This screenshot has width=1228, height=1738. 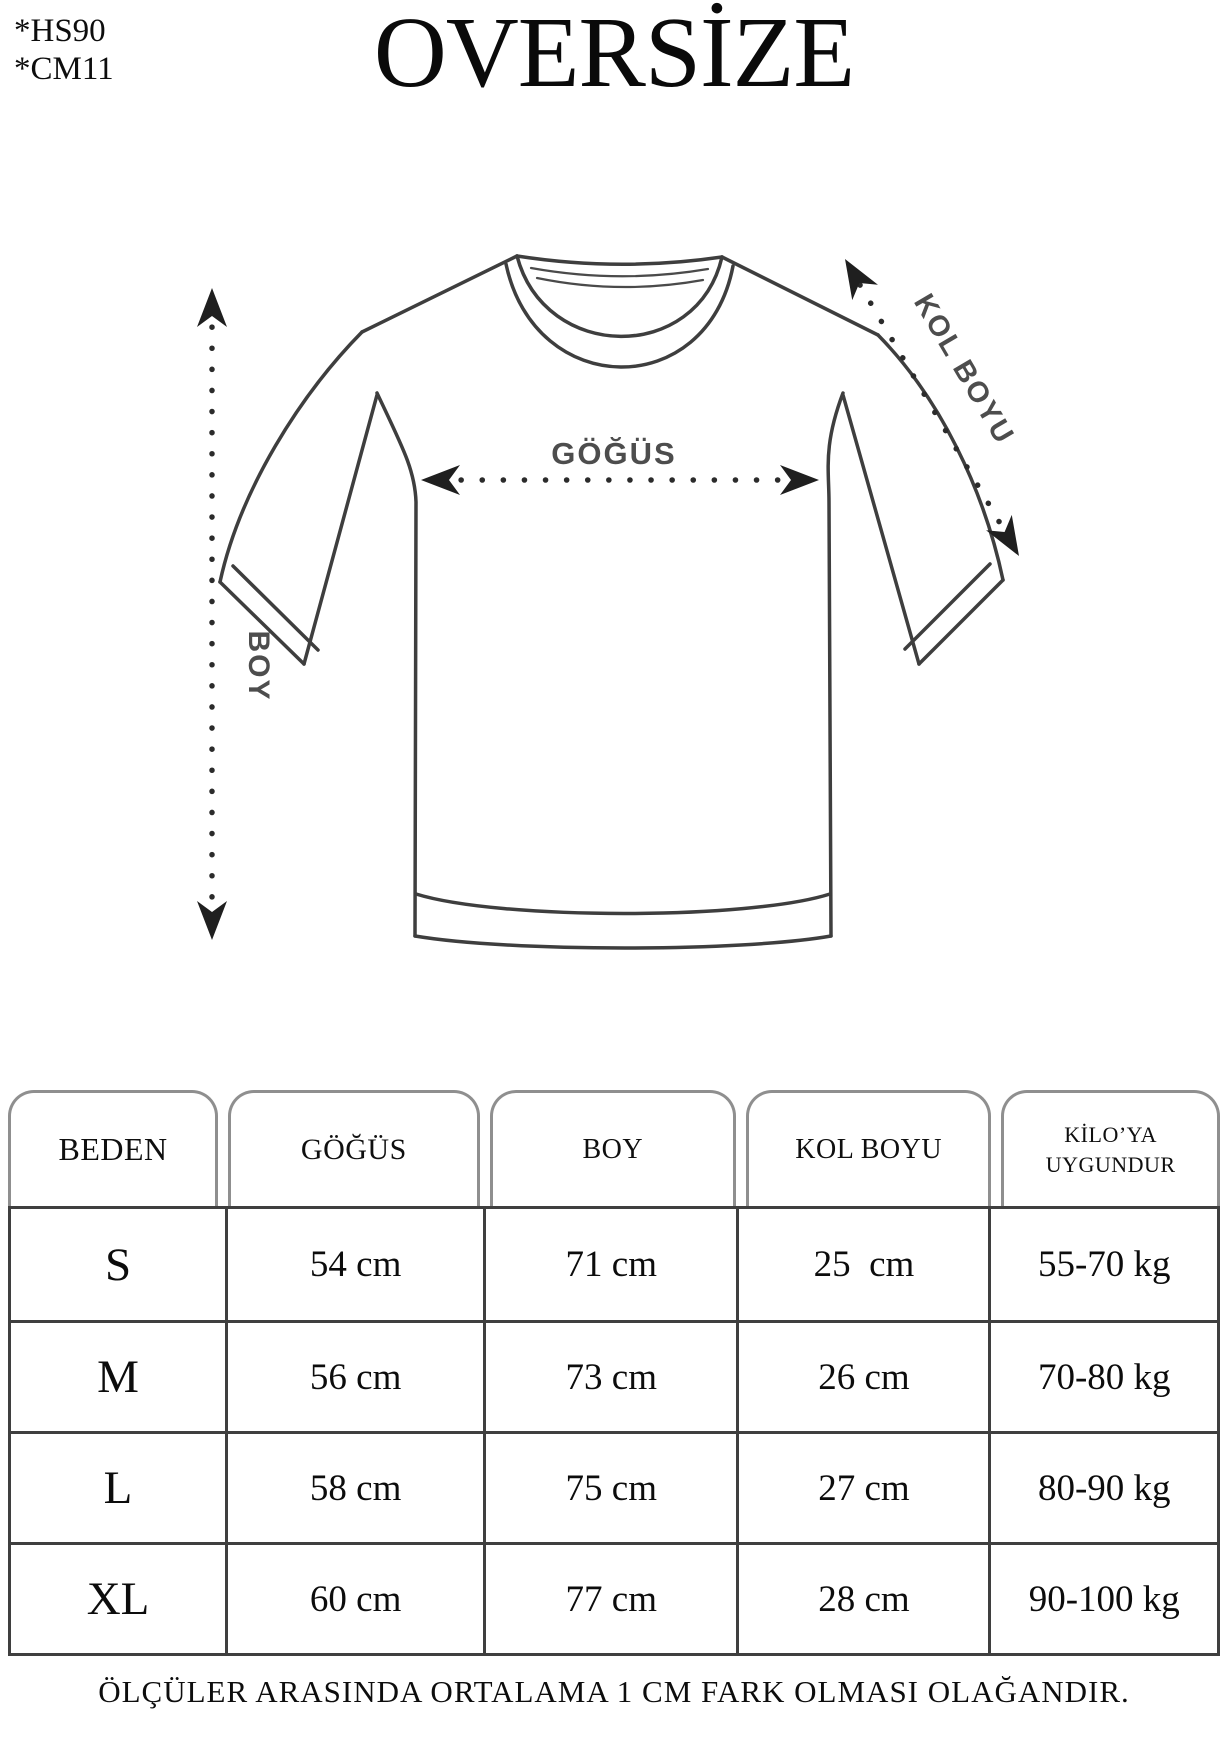 What do you see at coordinates (1104, 1264) in the screenshot?
I see `cell-weight: 55-70 kg` at bounding box center [1104, 1264].